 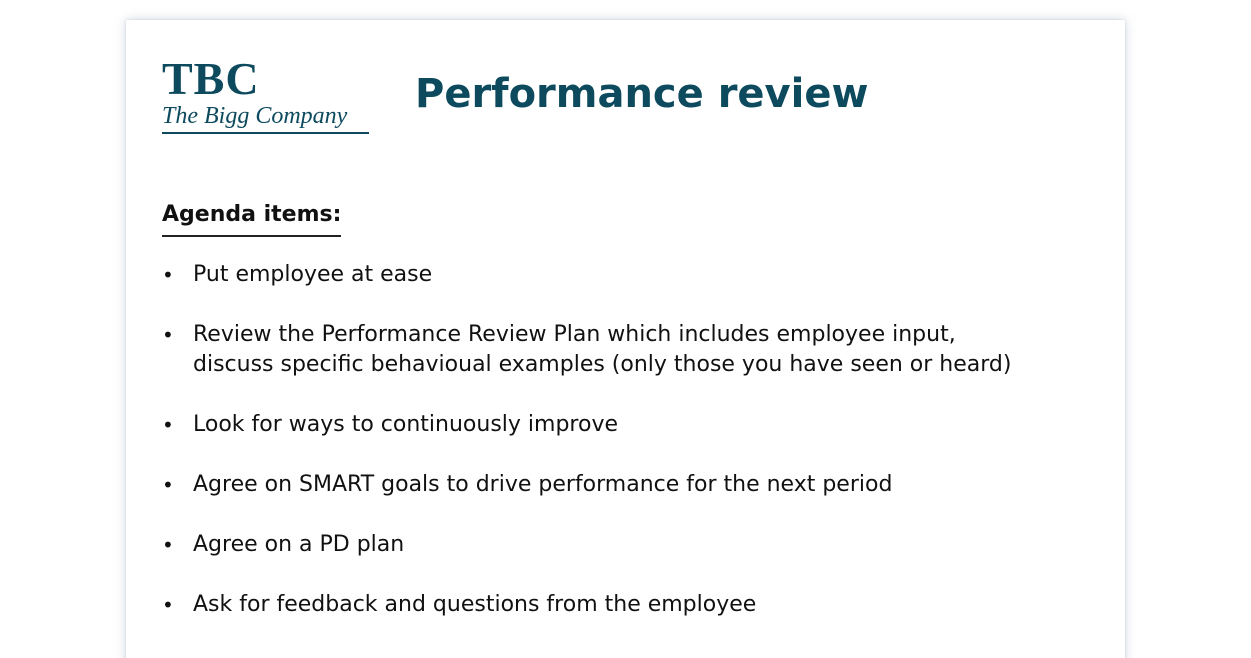 I want to click on logo-tagline: The Bigg Company, so click(x=255, y=116).